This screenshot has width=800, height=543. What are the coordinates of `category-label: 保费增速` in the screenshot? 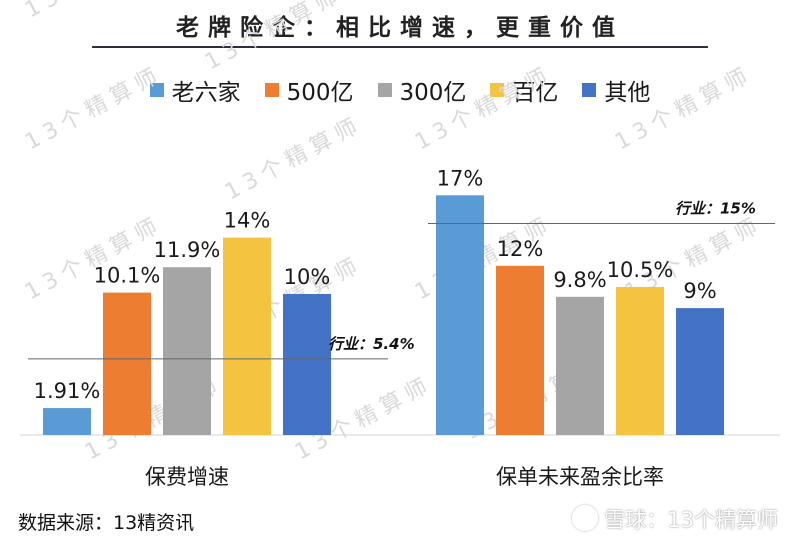 It's located at (187, 477).